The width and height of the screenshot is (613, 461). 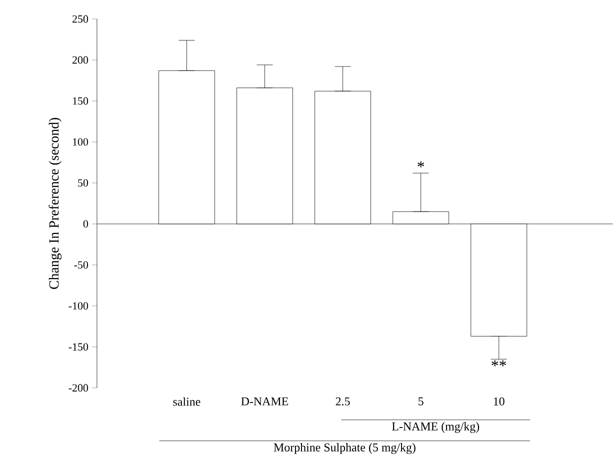 What do you see at coordinates (55, 204) in the screenshot?
I see `y-axis-title: Change In Preference (second)` at bounding box center [55, 204].